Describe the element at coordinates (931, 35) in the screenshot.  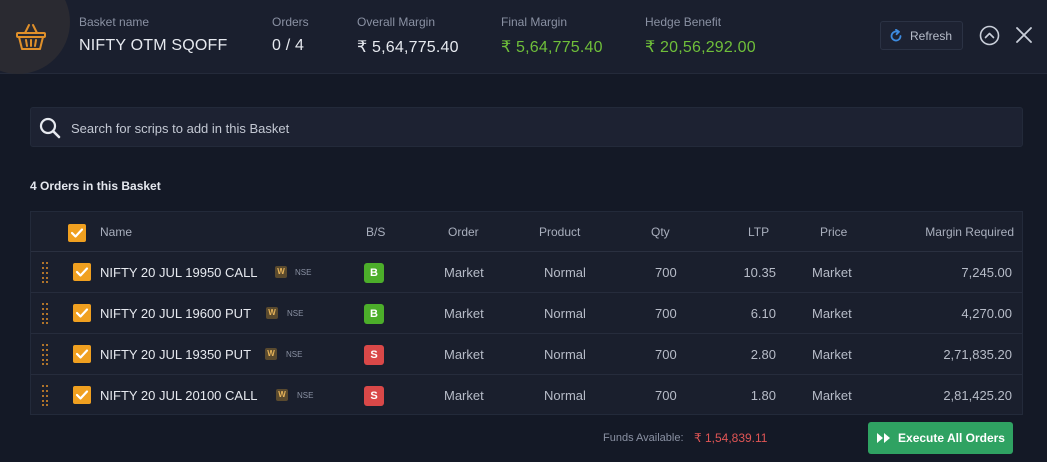
I see `refresh-label: Refresh` at that location.